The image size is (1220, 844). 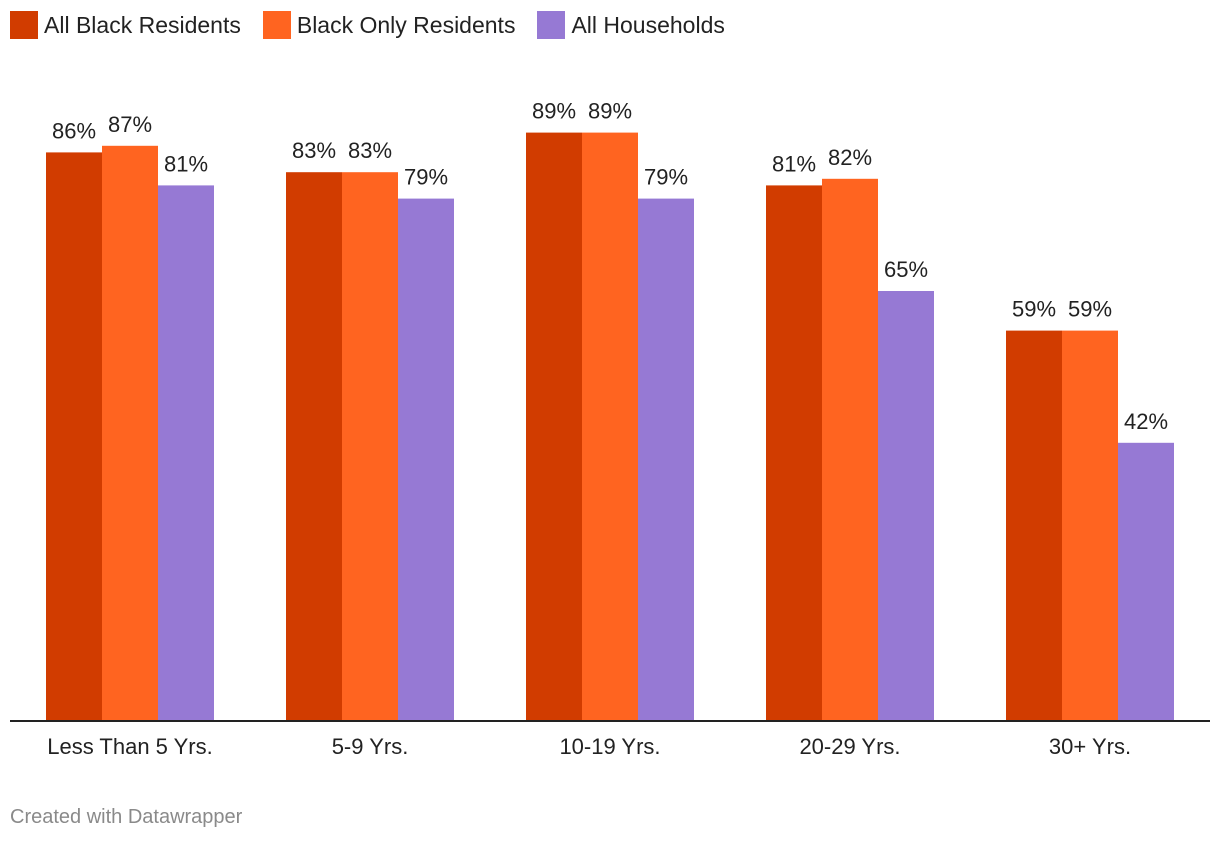 What do you see at coordinates (406, 25) in the screenshot?
I see `legend-label-black-only-residents: Black Only Residents` at bounding box center [406, 25].